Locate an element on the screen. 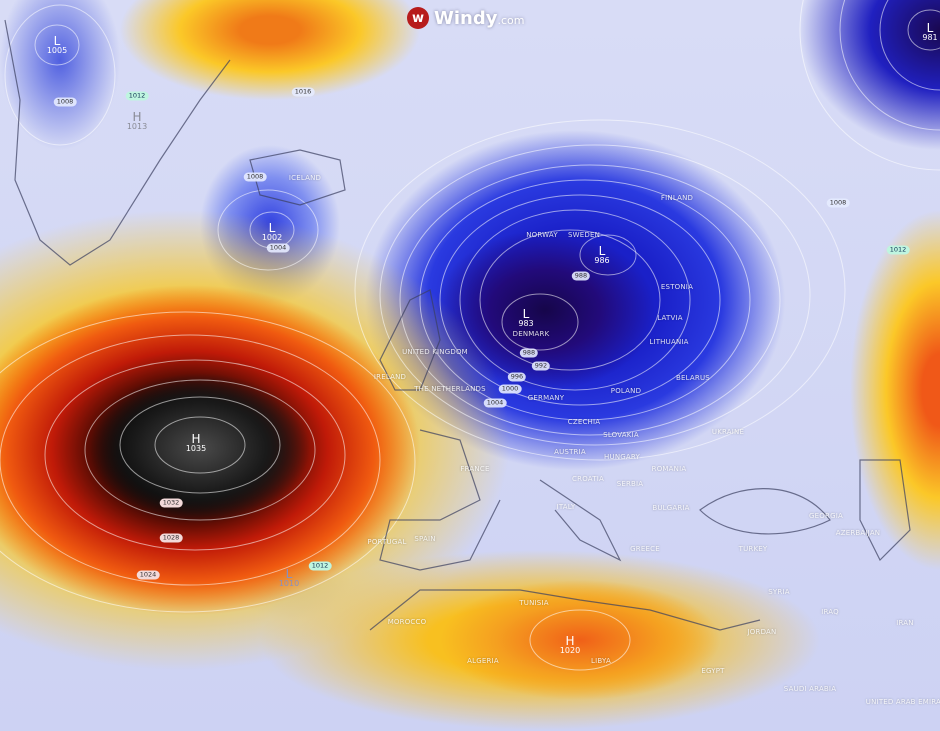 This screenshot has height=731, width=940. country-label: THE NETHERLANDS is located at coordinates (450, 389).